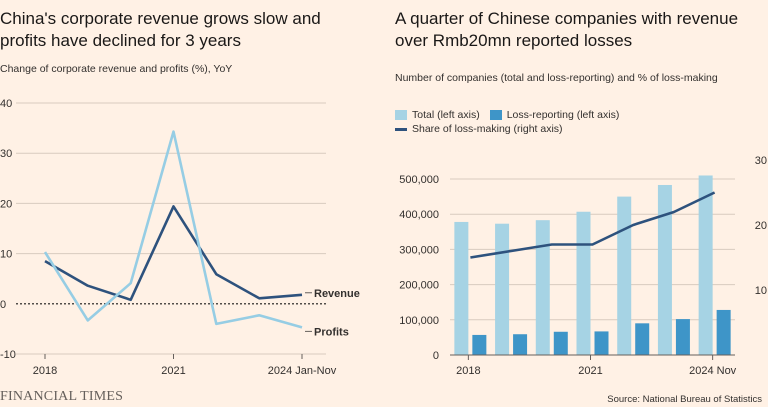 This screenshot has width=768, height=407. I want to click on legend-swatch-total, so click(401, 115).